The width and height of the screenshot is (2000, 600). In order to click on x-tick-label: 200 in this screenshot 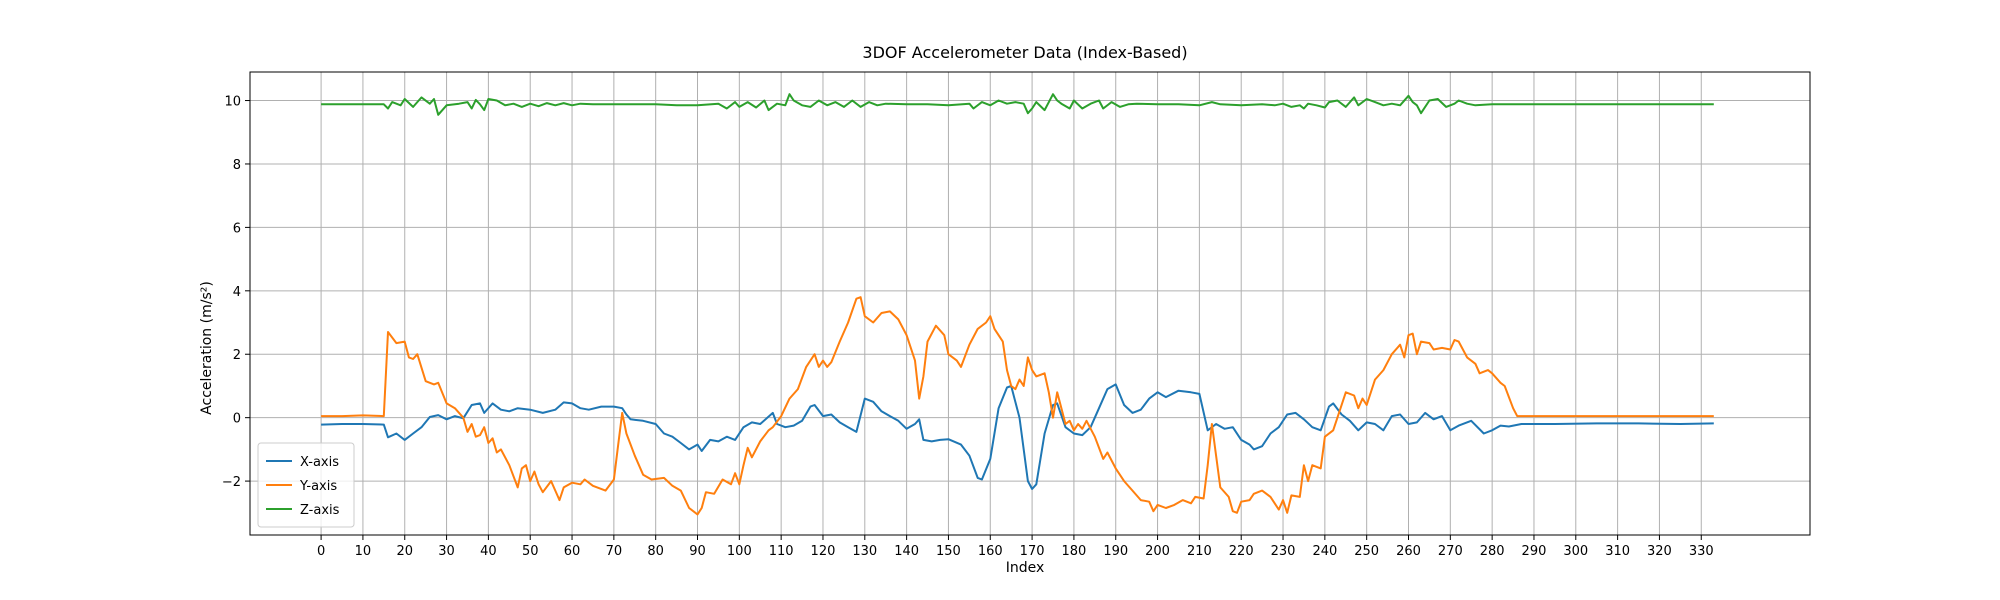, I will do `click(1157, 551)`.